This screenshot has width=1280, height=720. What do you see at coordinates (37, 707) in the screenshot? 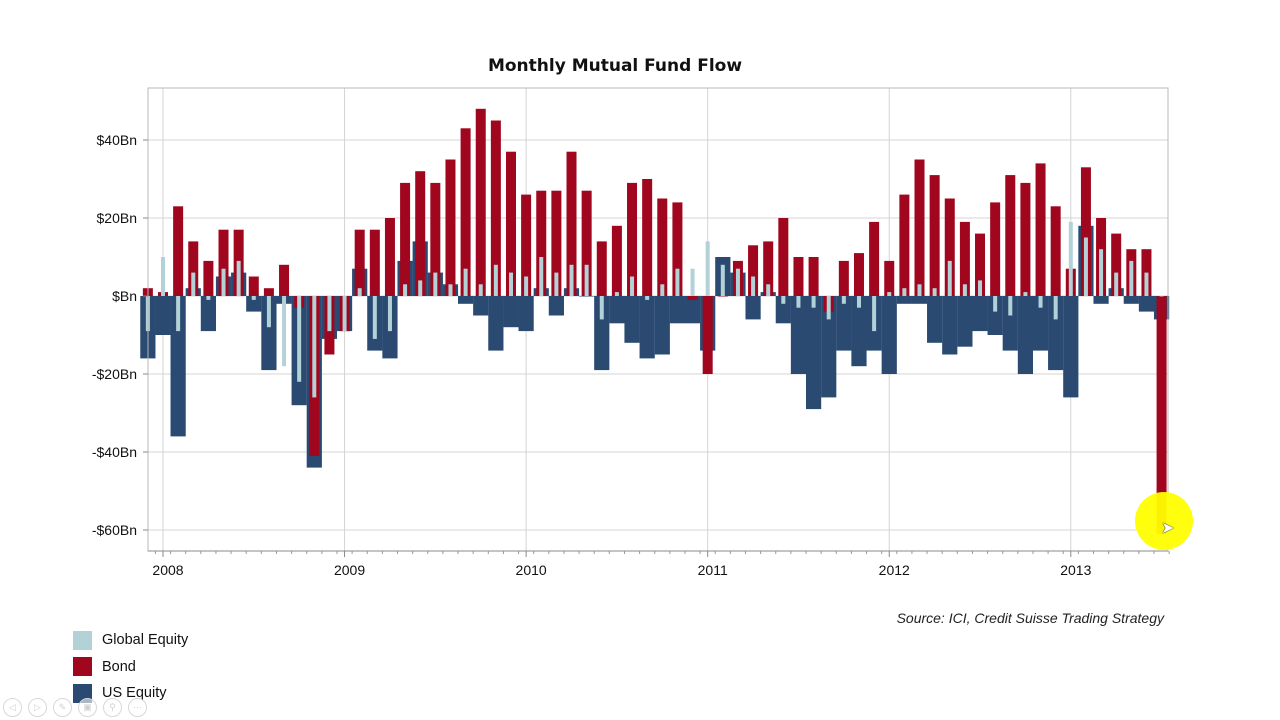
I see `next-slide-icon: ▷` at bounding box center [37, 707].